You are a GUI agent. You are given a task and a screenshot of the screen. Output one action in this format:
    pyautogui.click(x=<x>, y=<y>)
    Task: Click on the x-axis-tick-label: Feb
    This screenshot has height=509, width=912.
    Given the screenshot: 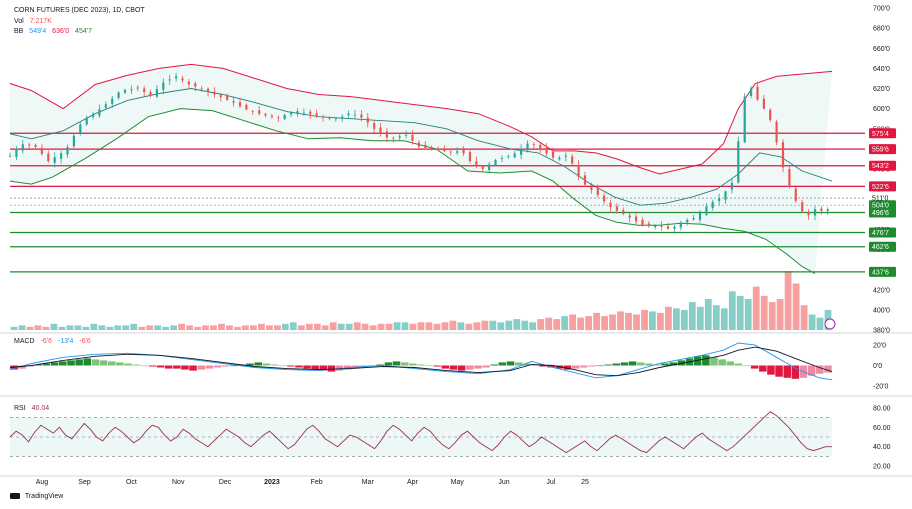 What is the action you would take?
    pyautogui.click(x=317, y=482)
    